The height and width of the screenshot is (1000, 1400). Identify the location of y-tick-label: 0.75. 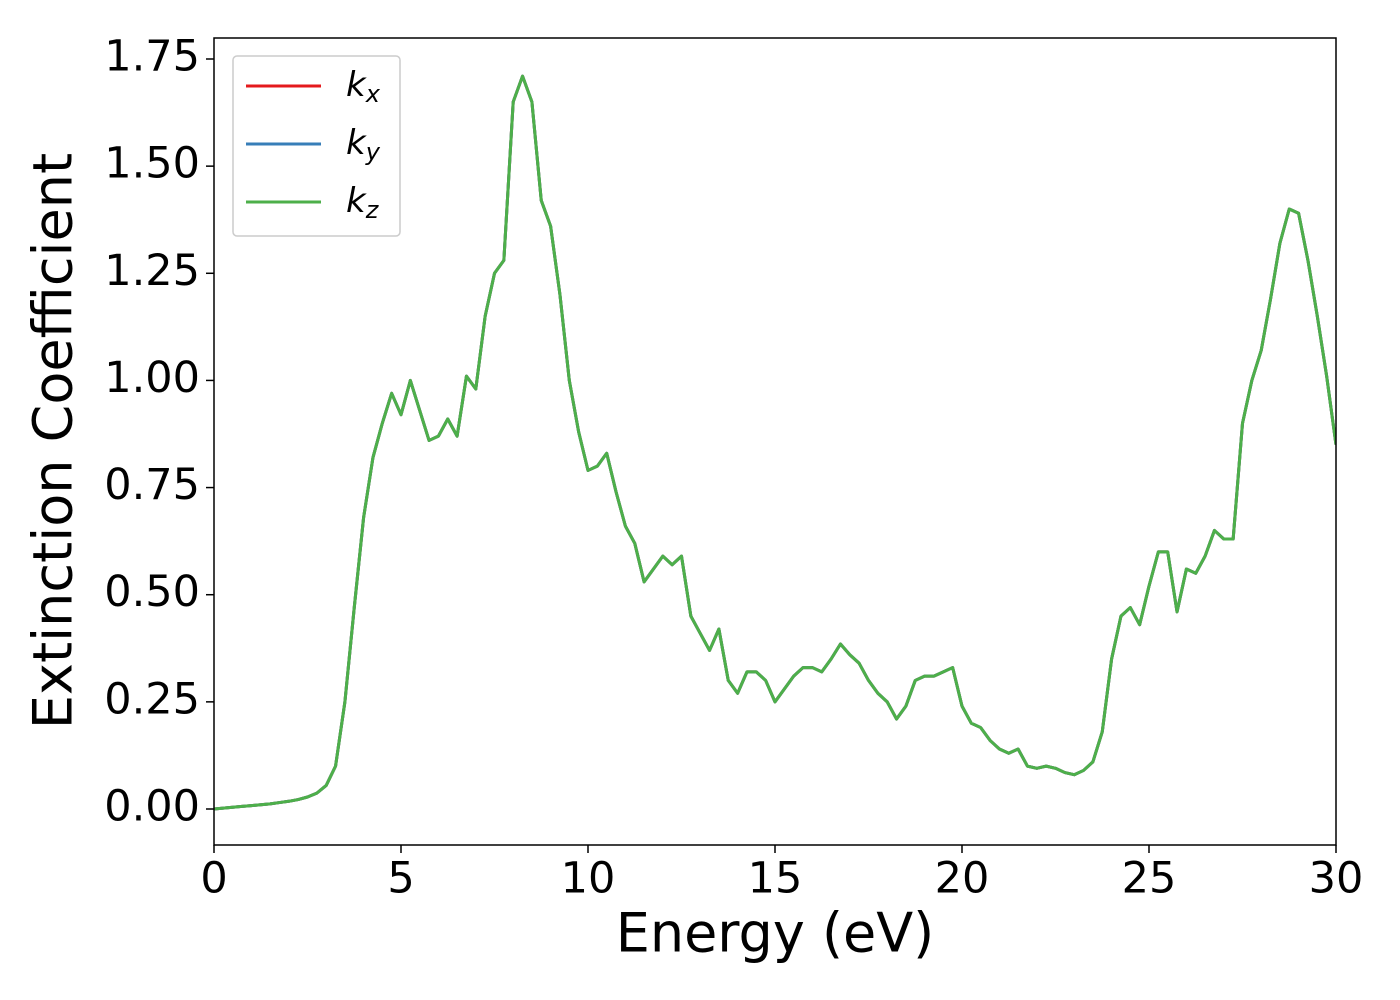
(152, 485).